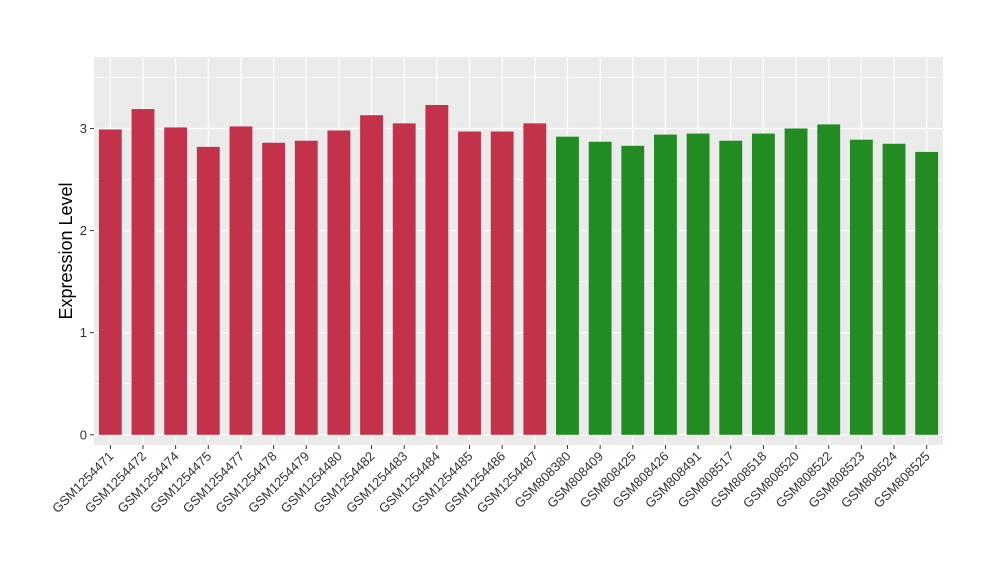 Image resolution: width=1000 pixels, height=580 pixels. What do you see at coordinates (600, 288) in the screenshot?
I see `bar-GSM808409` at bounding box center [600, 288].